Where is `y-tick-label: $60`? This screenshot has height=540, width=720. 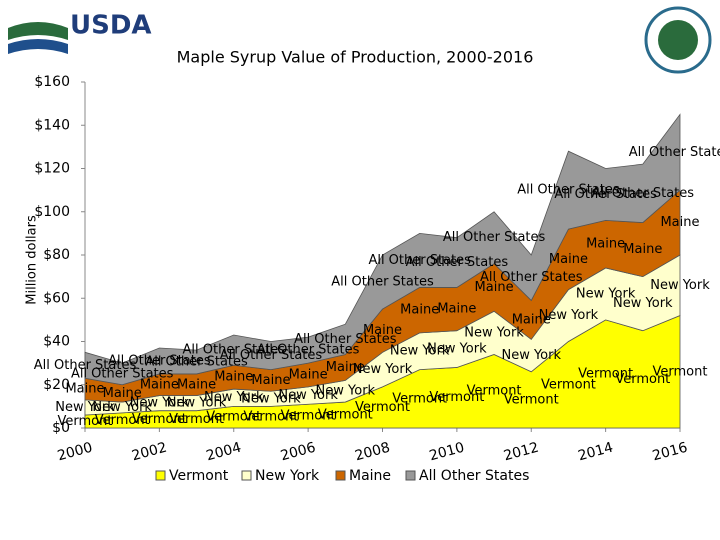
y-tick-label: $60 is located at coordinates (56, 298).